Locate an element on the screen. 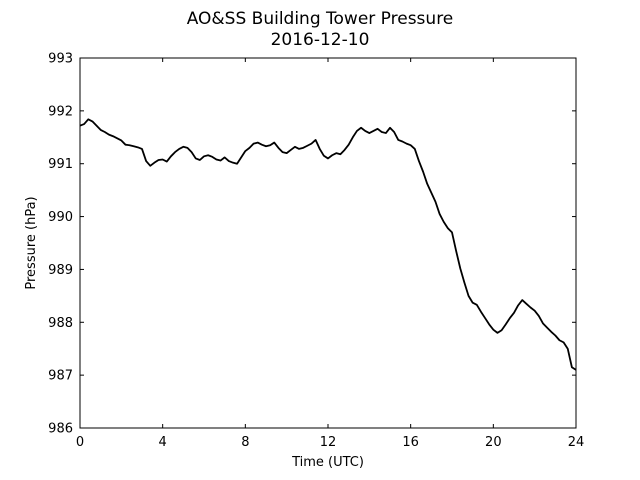 This screenshot has height=480, width=640. x-tick-label: 24 is located at coordinates (576, 442).